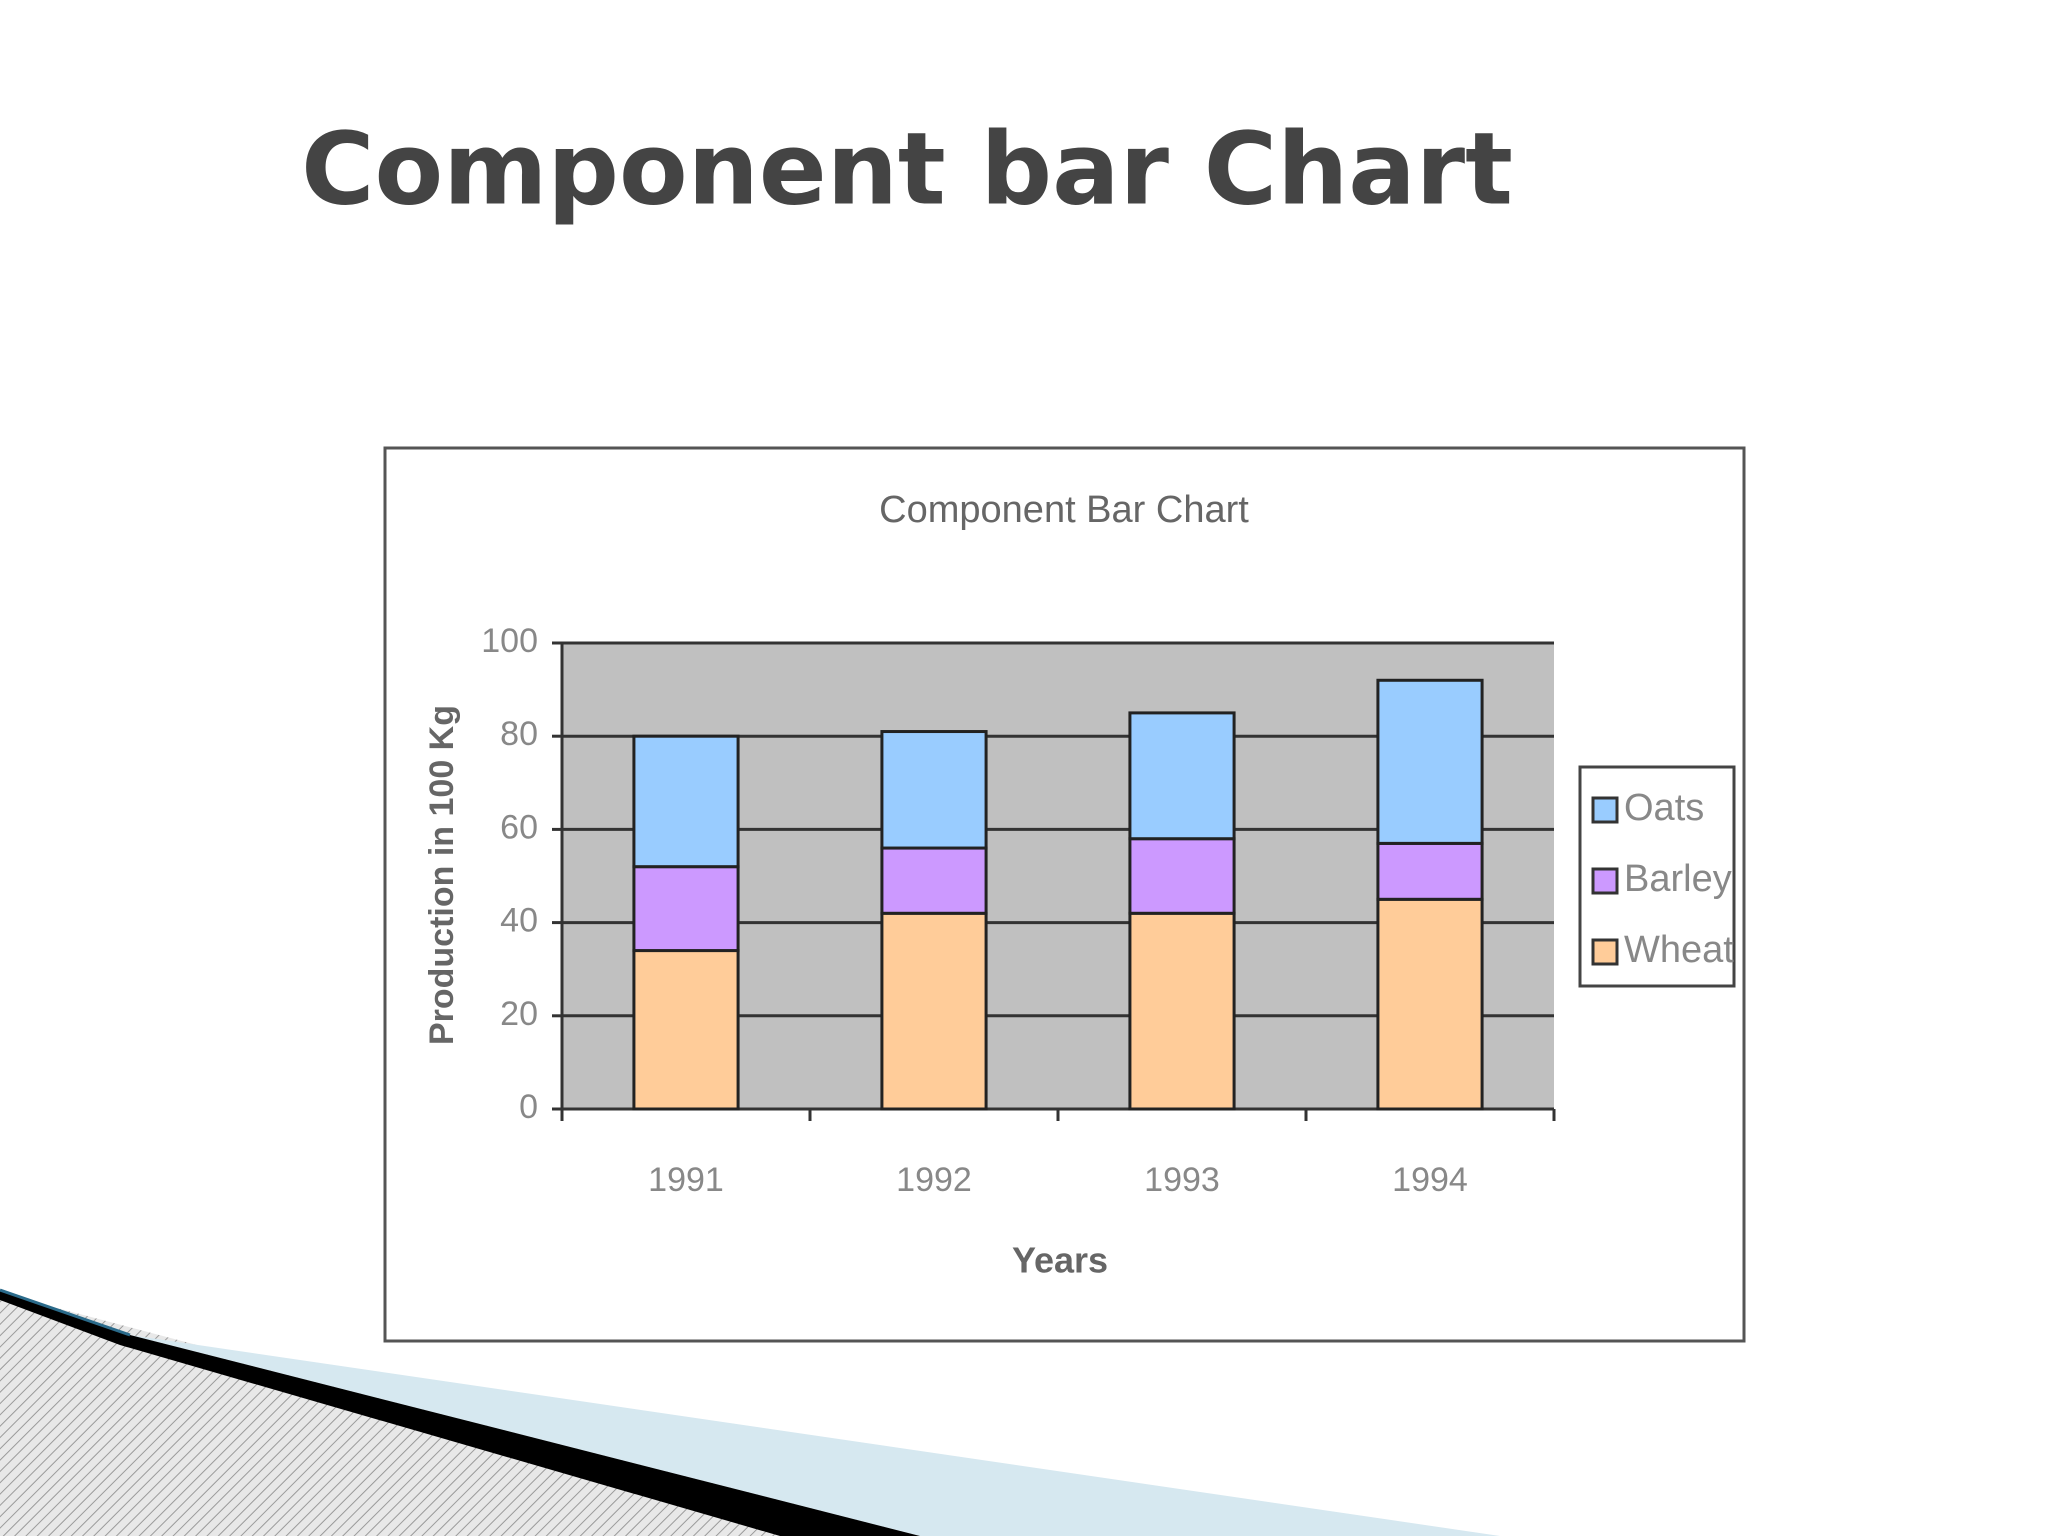 The width and height of the screenshot is (2048, 1536). Describe the element at coordinates (519, 734) in the screenshot. I see `y-tick-label: 80` at that location.